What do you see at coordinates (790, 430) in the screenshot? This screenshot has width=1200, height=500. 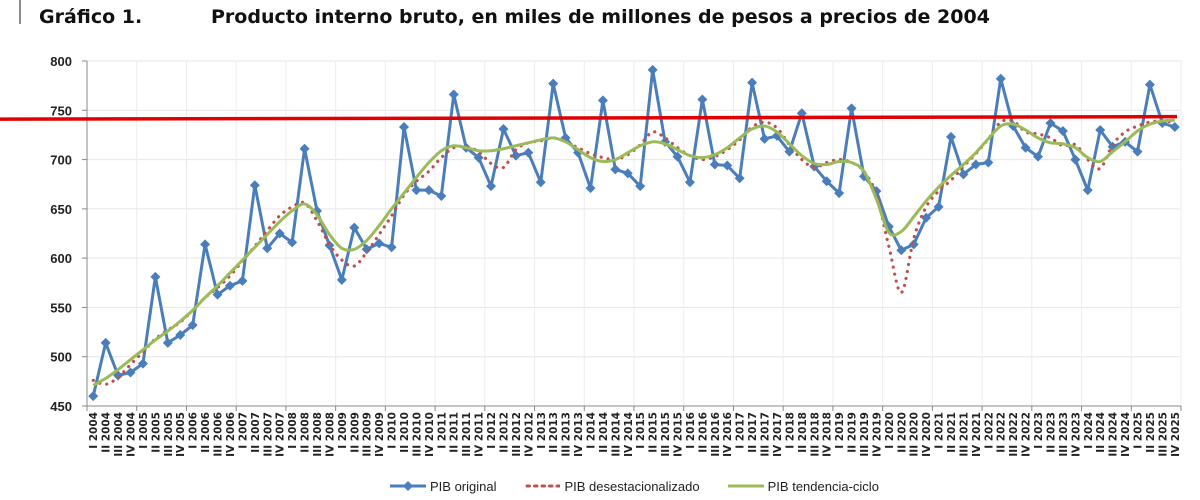 I see `x-tick-label: I 2018` at bounding box center [790, 430].